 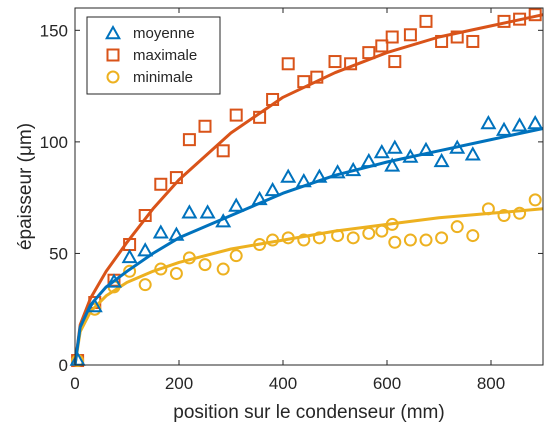 I want to click on x-tick-label: 200, so click(x=179, y=383).